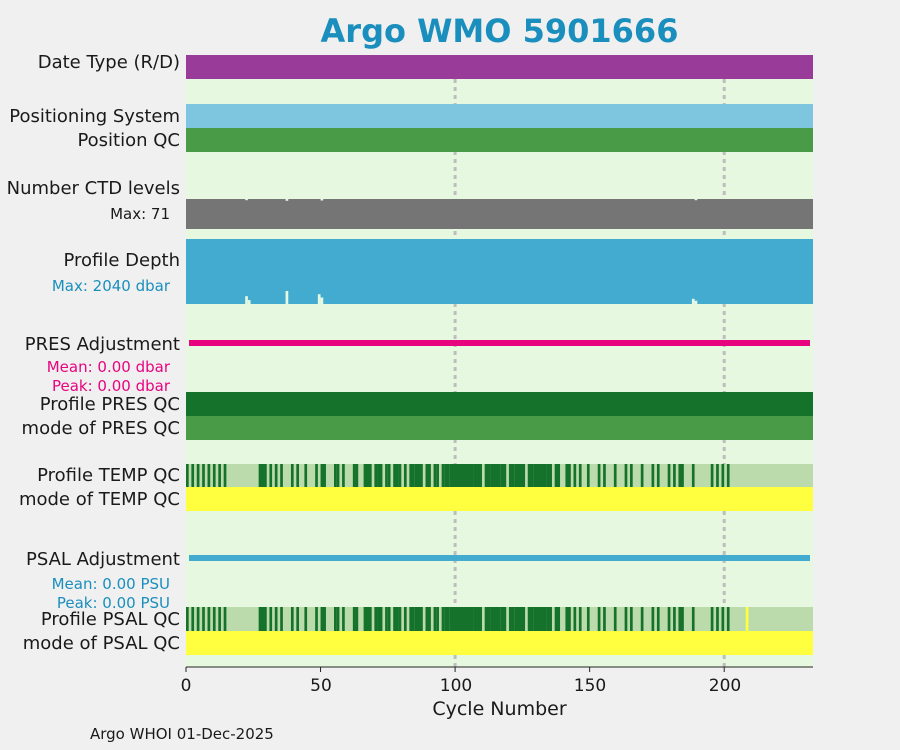  I want to click on x-axis-label: Cycle Number, so click(499, 709).